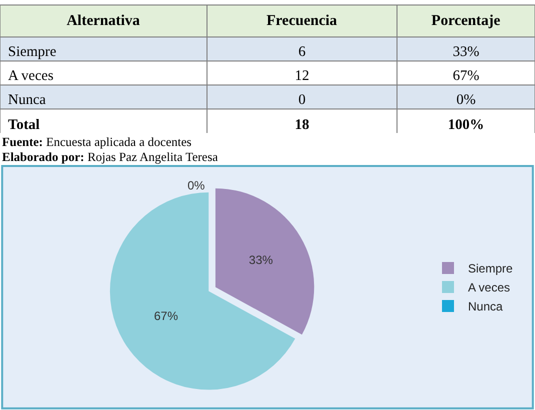 The image size is (535, 410). I want to click on data-label: 0%, so click(466, 100).